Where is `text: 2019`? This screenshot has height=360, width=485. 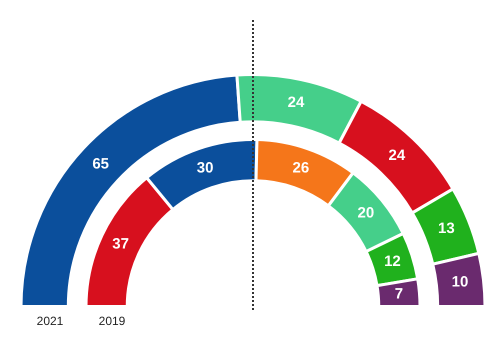
text: 2019 is located at coordinates (112, 321).